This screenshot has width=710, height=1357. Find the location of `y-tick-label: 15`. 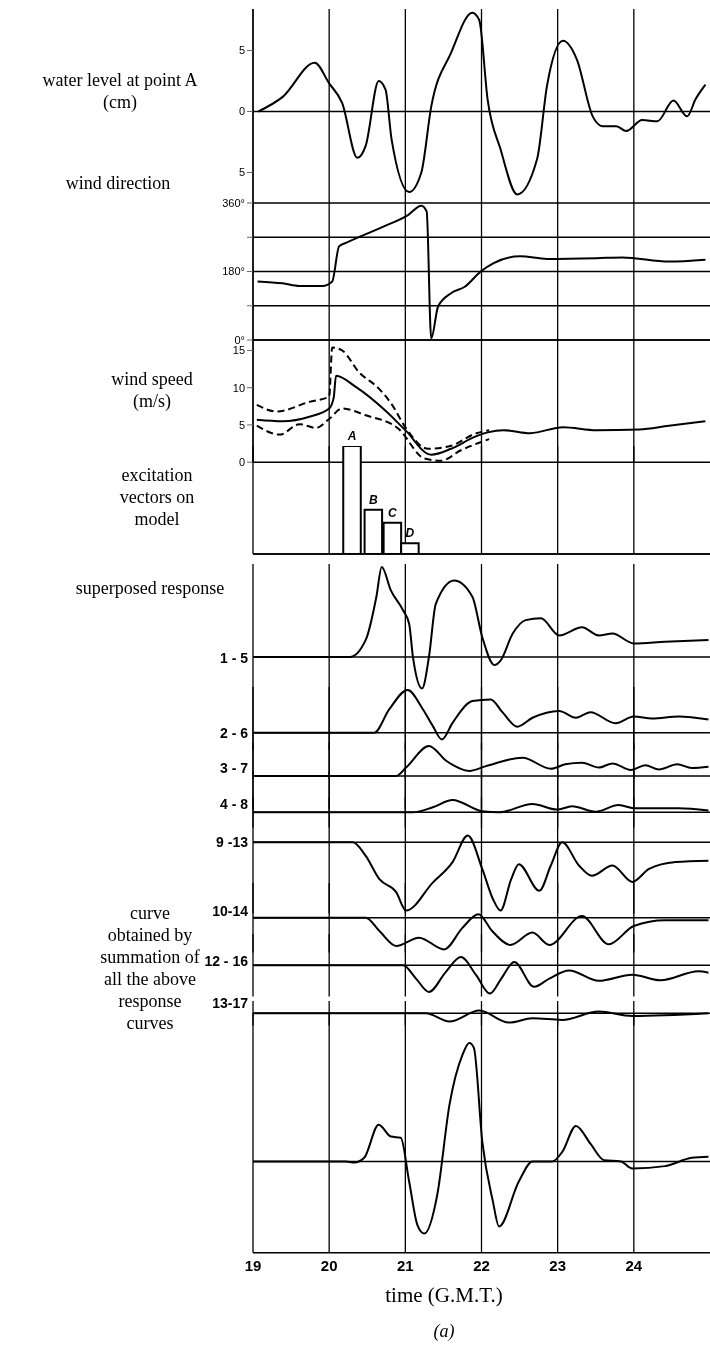

y-tick-label: 15 is located at coordinates (239, 349).